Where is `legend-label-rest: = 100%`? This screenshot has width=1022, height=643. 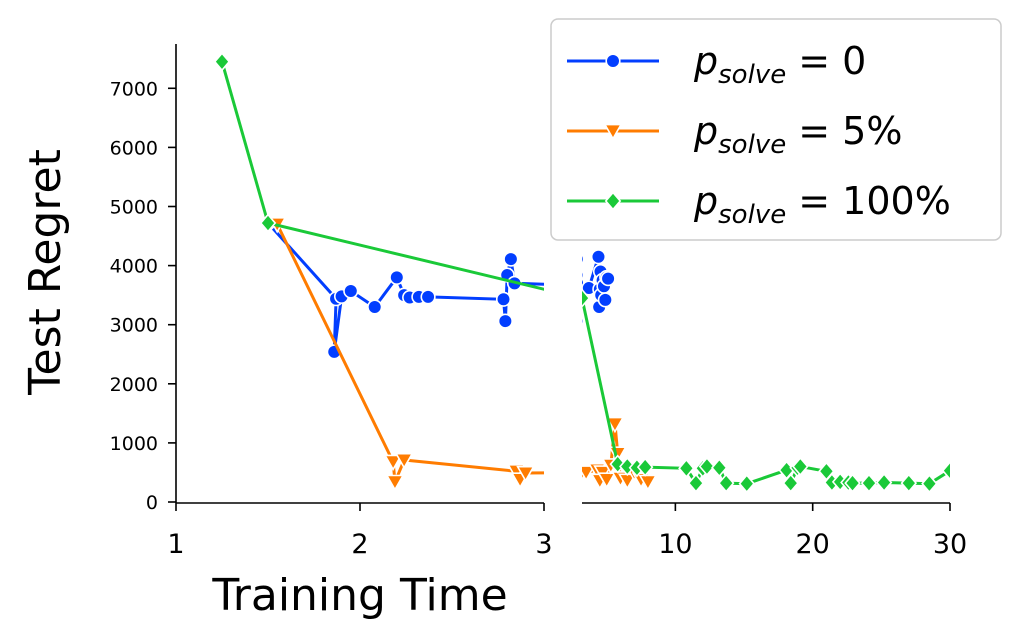 legend-label-rest: = 100% is located at coordinates (868, 201).